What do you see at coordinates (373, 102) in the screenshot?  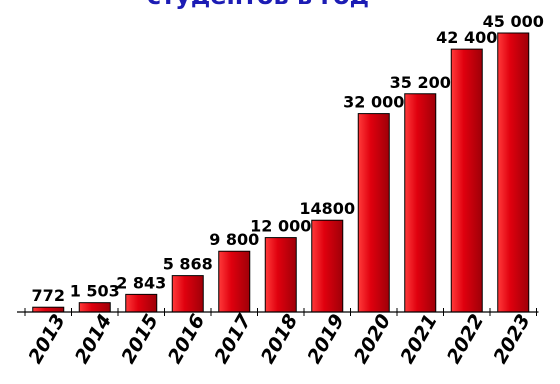 I see `data-label: 32 000` at bounding box center [373, 102].